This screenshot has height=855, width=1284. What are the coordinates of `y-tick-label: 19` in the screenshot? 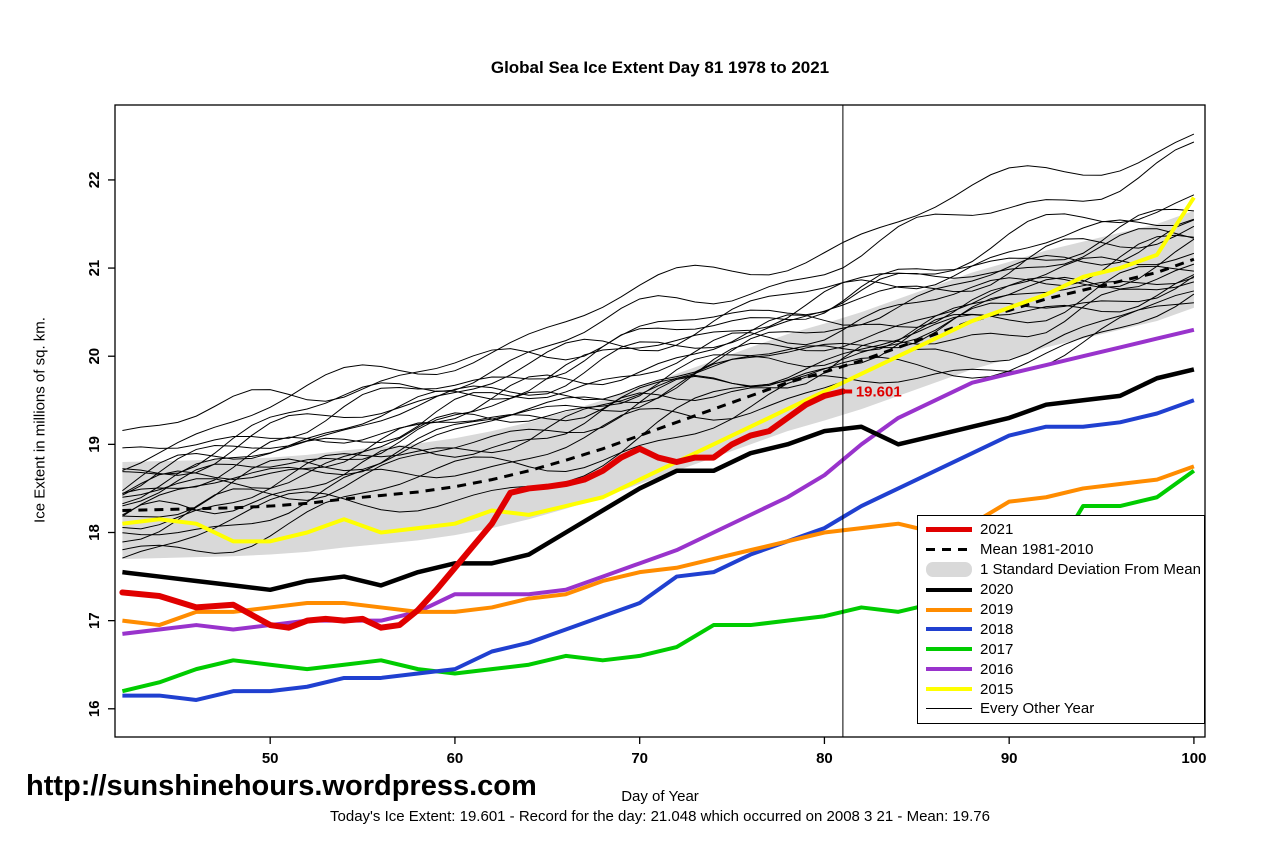 It's located at (94, 444).